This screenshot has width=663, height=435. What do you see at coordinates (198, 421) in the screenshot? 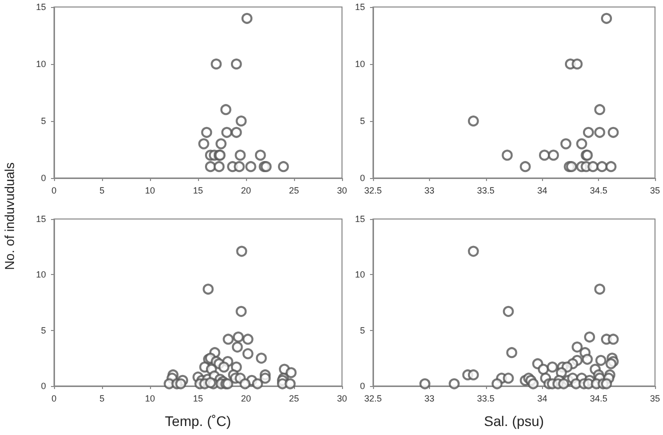
I see `x-axis-title: Temp. (˚C)` at bounding box center [198, 421].